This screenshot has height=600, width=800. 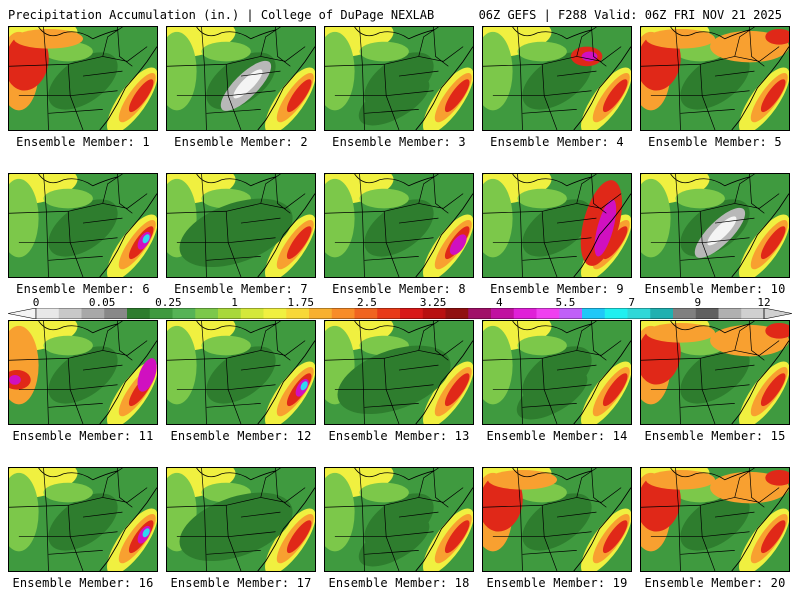 I want to click on colorbar-tick-label: 5.5, so click(x=565, y=302).